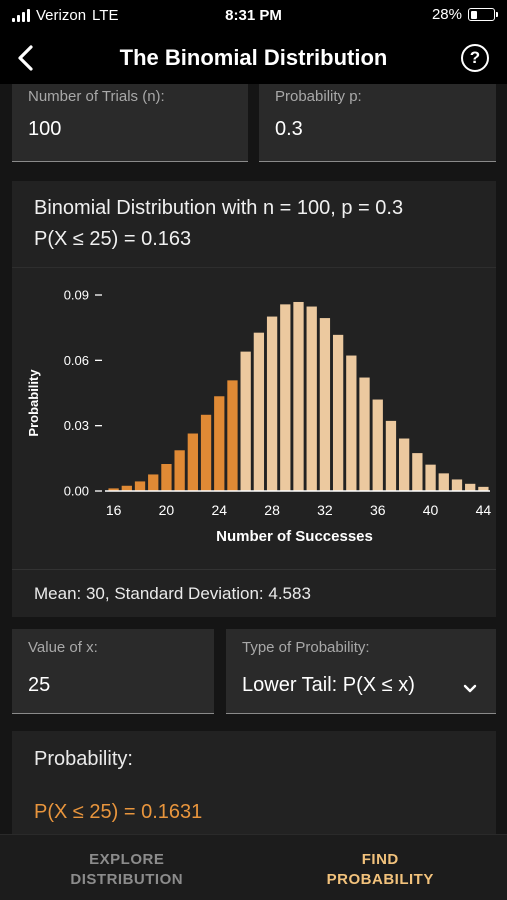 This screenshot has height=900, width=507. I want to click on question-circle-icon: ?, so click(475, 57).